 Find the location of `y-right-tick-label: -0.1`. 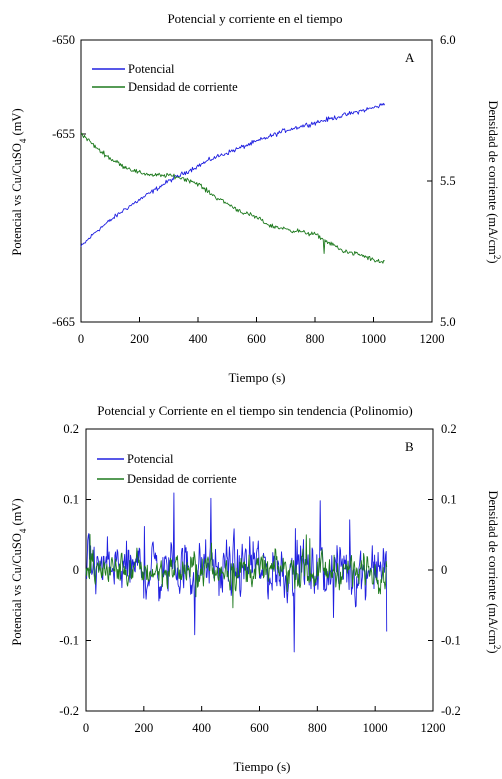

y-right-tick-label: -0.1 is located at coordinates (451, 641).